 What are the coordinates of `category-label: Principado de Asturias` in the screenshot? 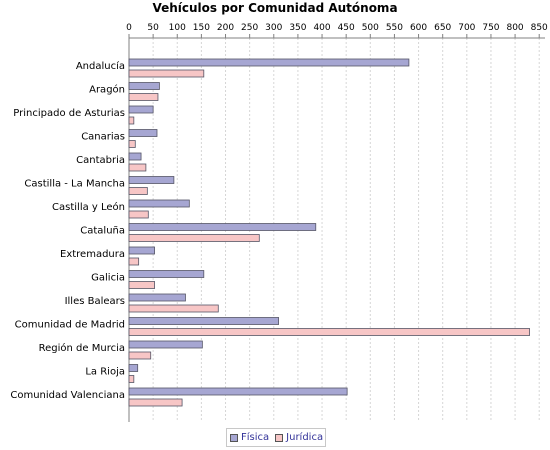 It's located at (69, 113).